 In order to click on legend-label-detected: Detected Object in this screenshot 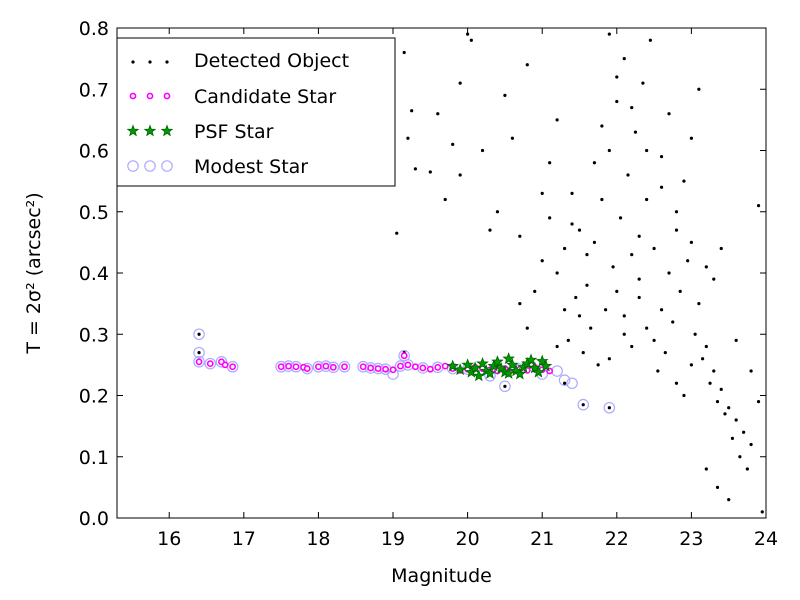, I will do `click(271, 61)`.